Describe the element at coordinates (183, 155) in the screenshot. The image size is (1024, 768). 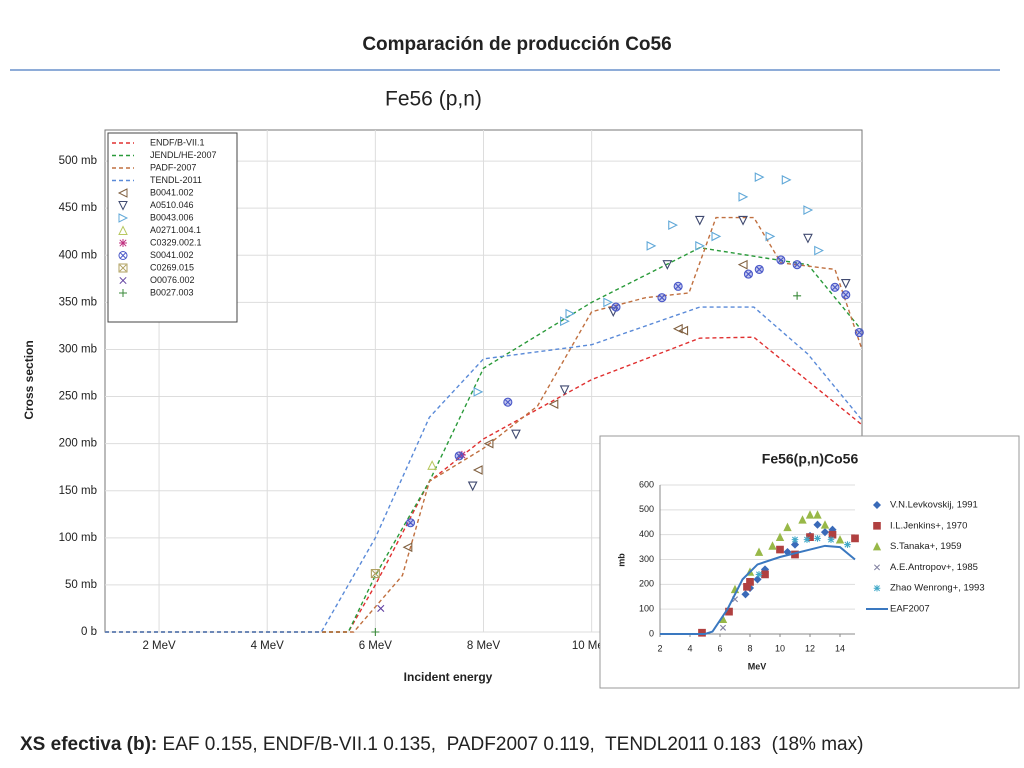
I see `legend-label: JENDL/HE-2007` at that location.